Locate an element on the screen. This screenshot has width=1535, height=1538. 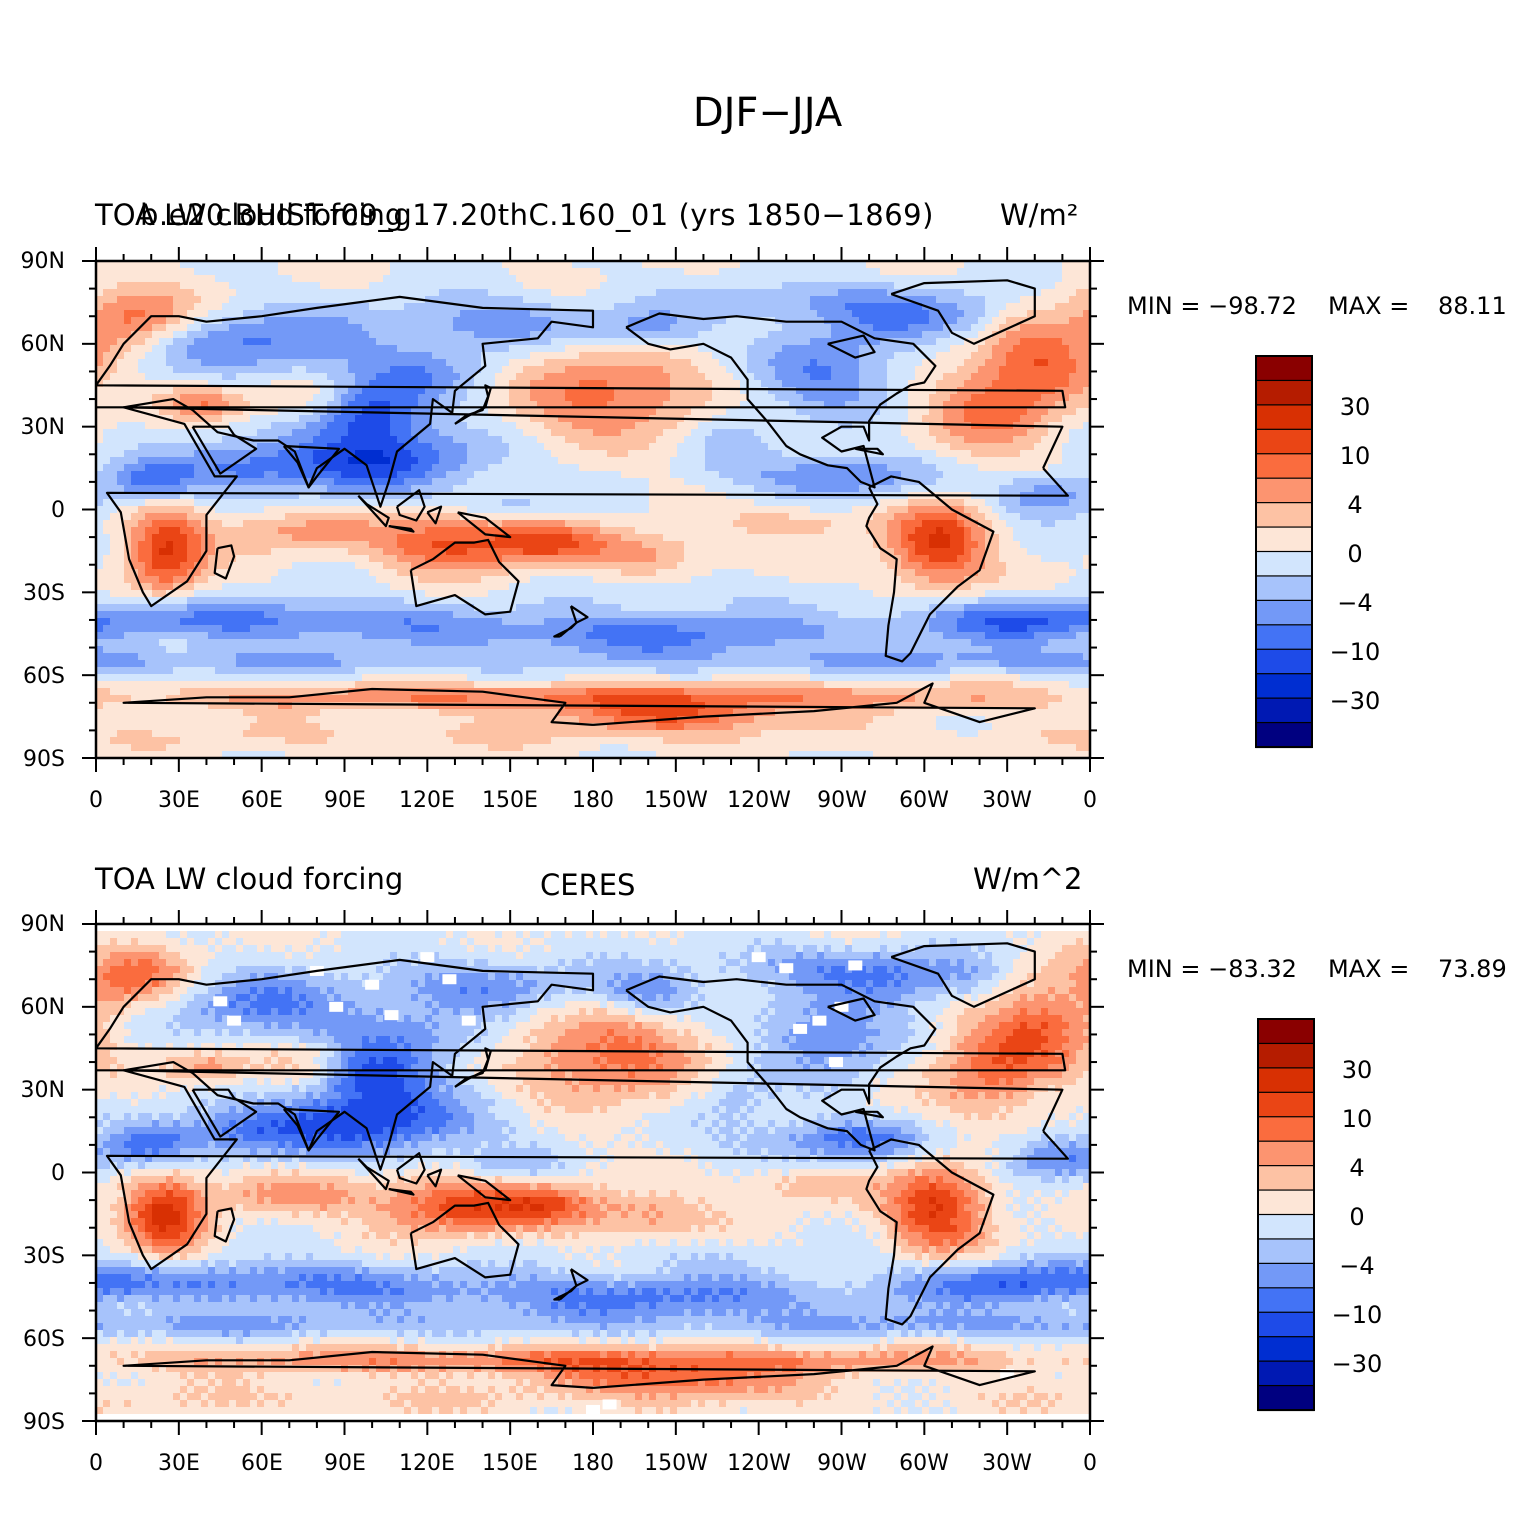
p1-colorbar-label: 4 is located at coordinates (1355, 505).